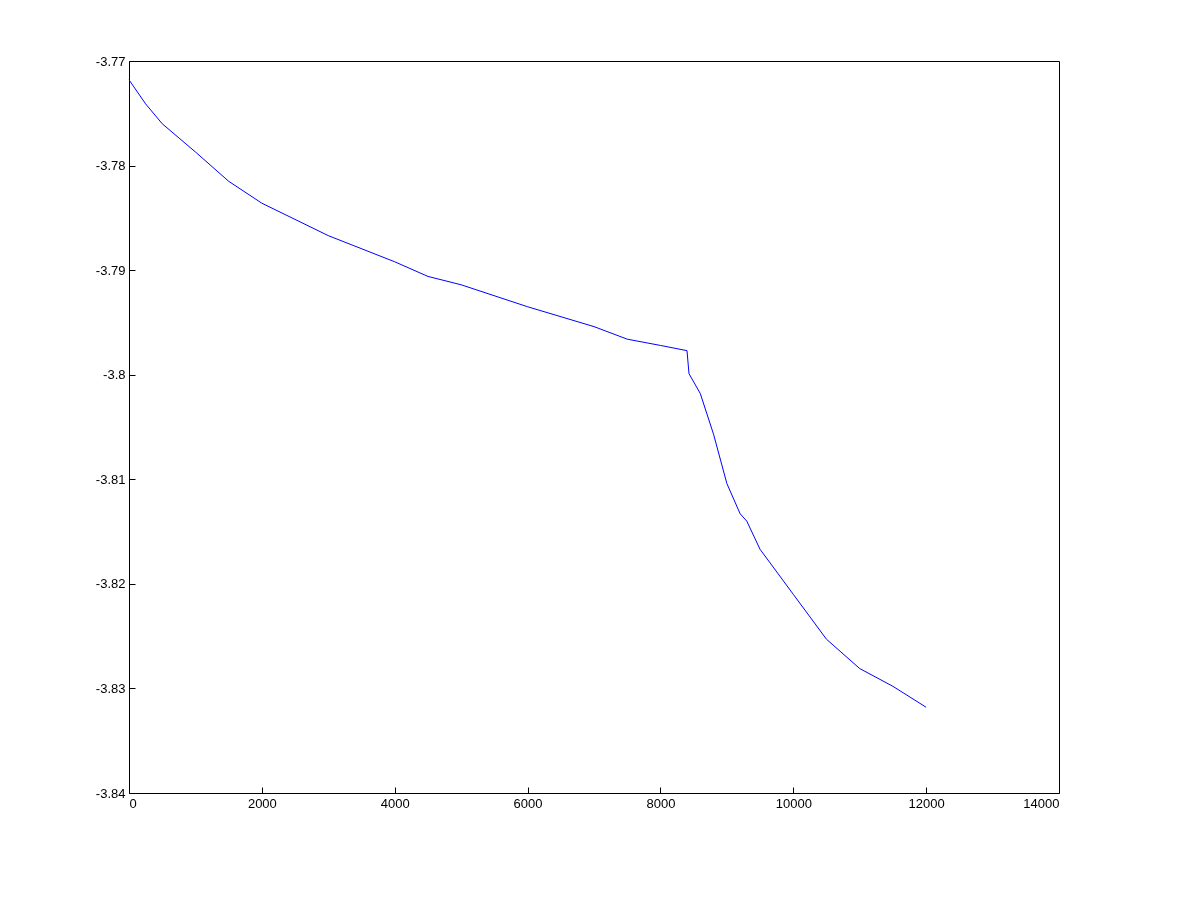 The height and width of the screenshot is (900, 1200). What do you see at coordinates (262, 803) in the screenshot?
I see `x-tick-label: 2000` at bounding box center [262, 803].